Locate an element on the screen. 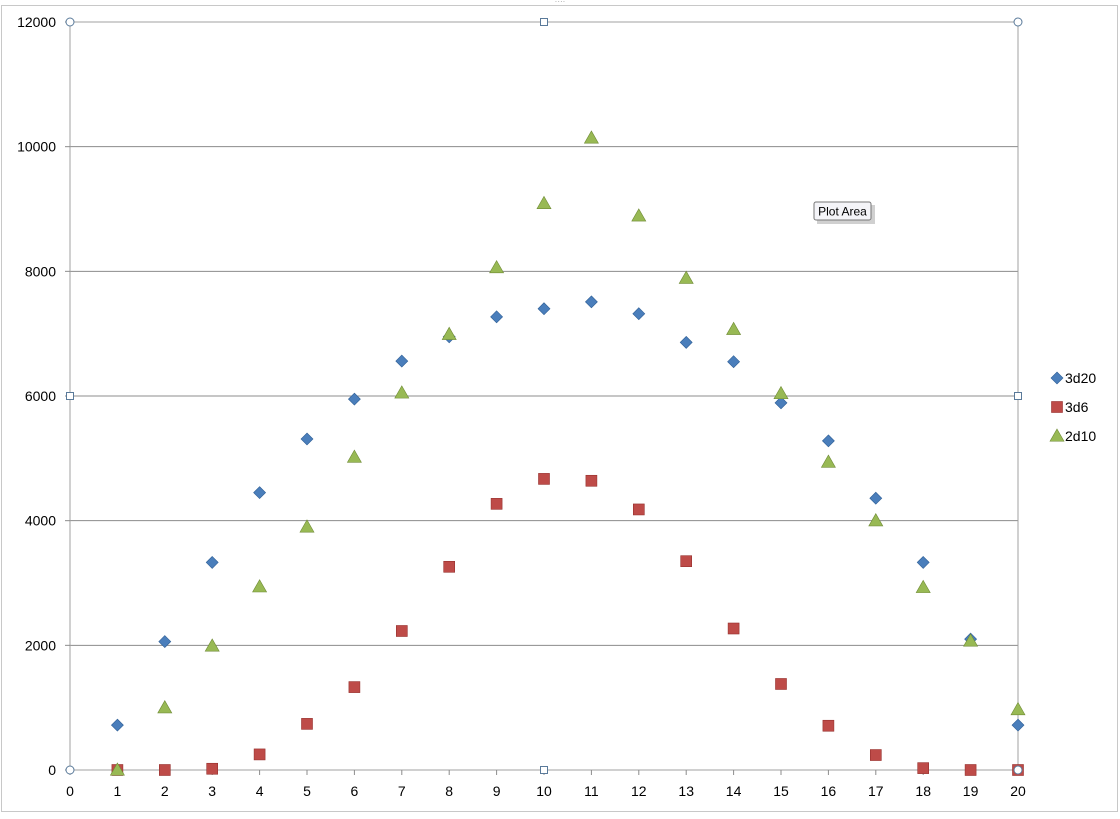 The image size is (1120, 819). x-tick-label: 20 is located at coordinates (1018, 791).